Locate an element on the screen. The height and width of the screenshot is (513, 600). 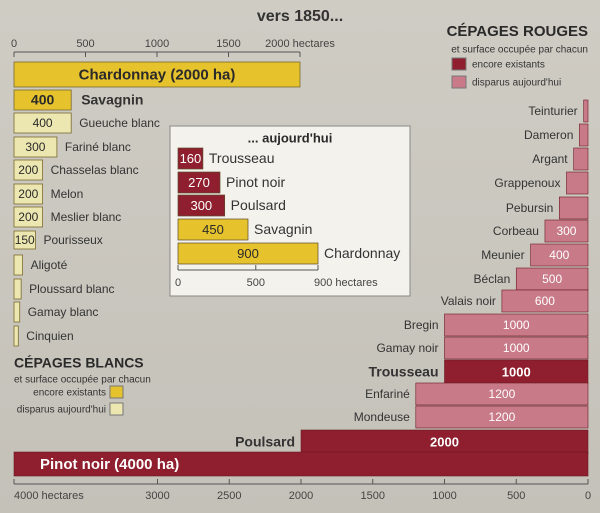
inset-bar-value-trousseau: 160 is located at coordinates (191, 158).